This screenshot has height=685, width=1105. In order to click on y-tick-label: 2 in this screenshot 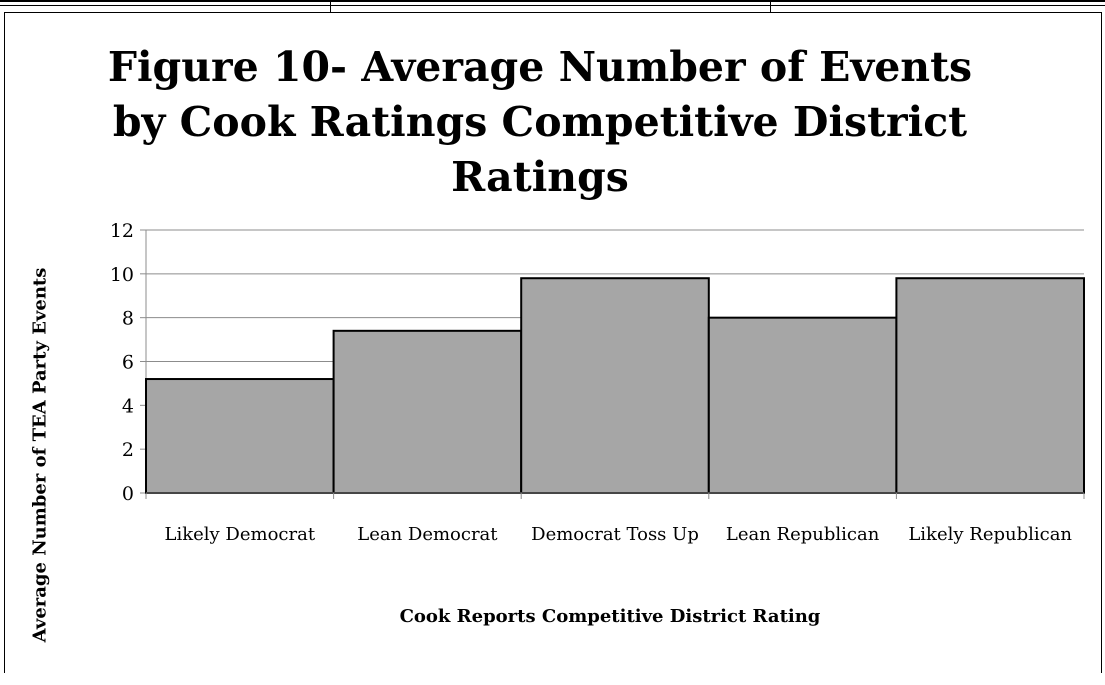, I will do `click(128, 450)`.